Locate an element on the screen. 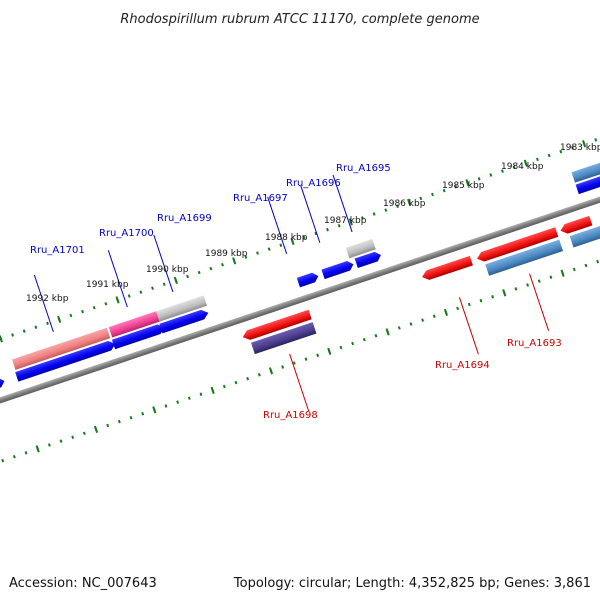 This screenshot has width=600, height=600. feature-grey-small is located at coordinates (360, 248).